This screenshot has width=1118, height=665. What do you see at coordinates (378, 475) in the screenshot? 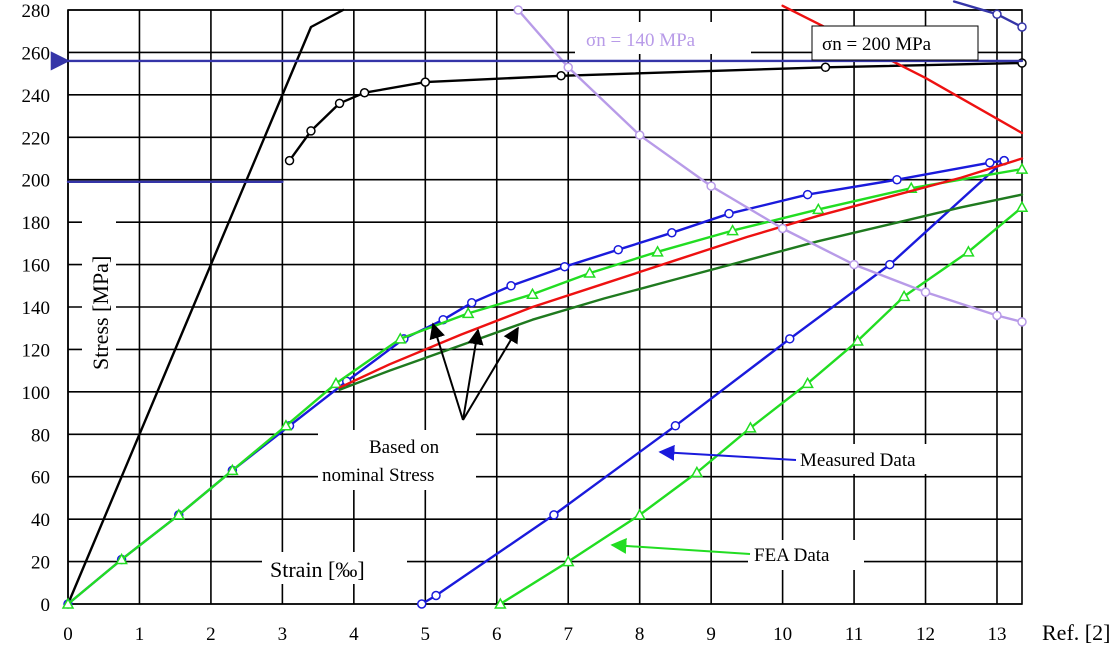
I see `annotation-nominal-line2: nominal Stress` at bounding box center [378, 475].